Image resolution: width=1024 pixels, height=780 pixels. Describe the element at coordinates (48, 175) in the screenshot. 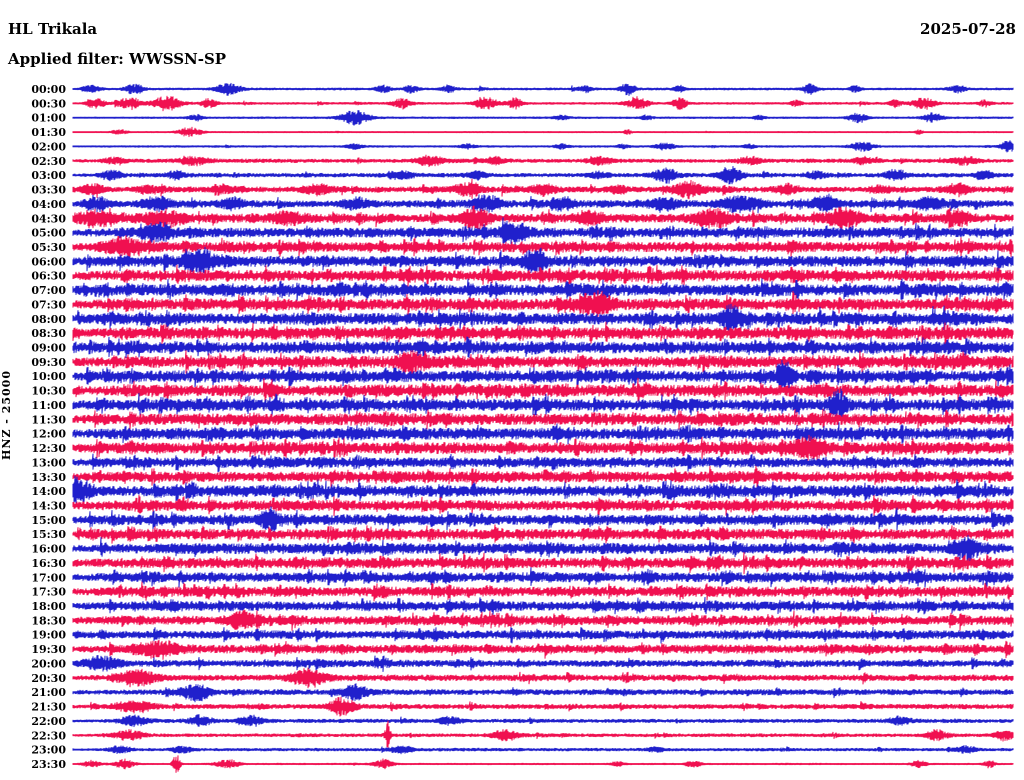

I see `row-time-label: 03:00` at that location.